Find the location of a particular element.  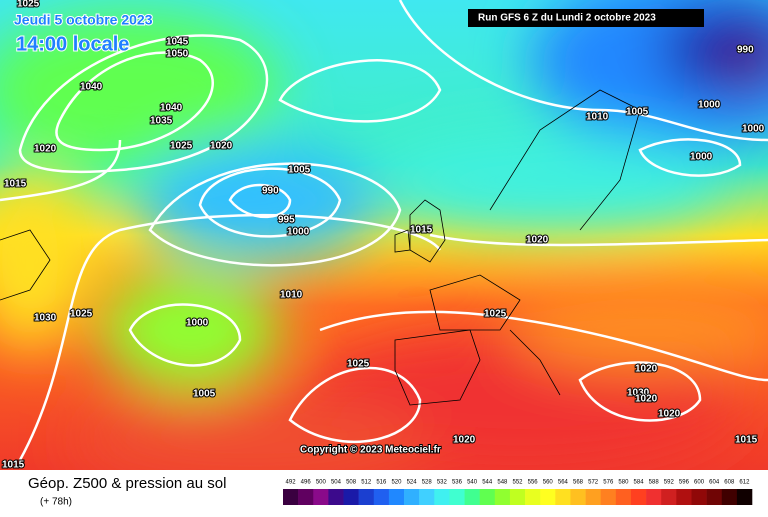

scale-label: 604 is located at coordinates (714, 483).